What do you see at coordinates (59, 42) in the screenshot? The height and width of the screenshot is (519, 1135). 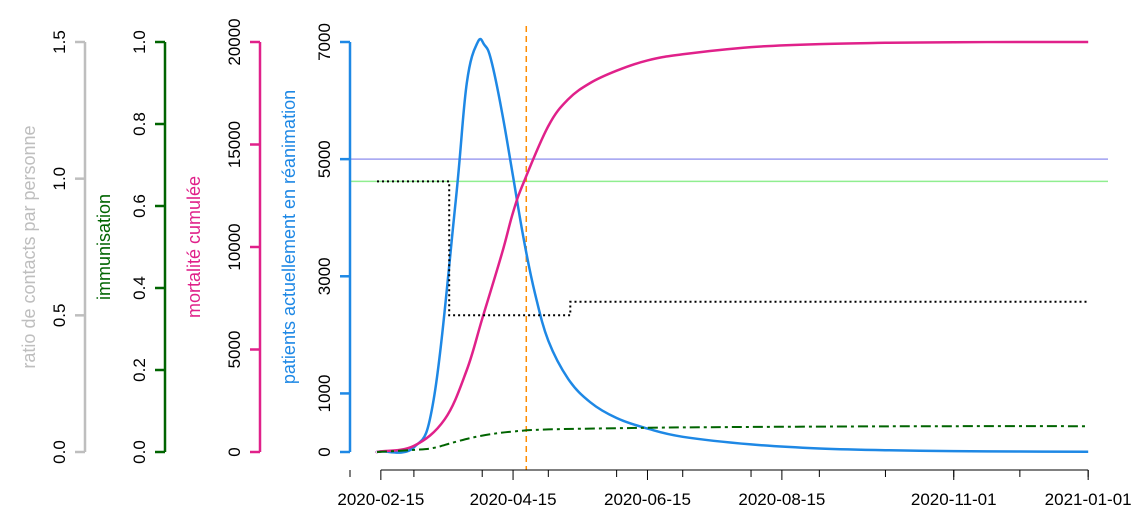 I see `y-tick-label: 1.5` at bounding box center [59, 42].